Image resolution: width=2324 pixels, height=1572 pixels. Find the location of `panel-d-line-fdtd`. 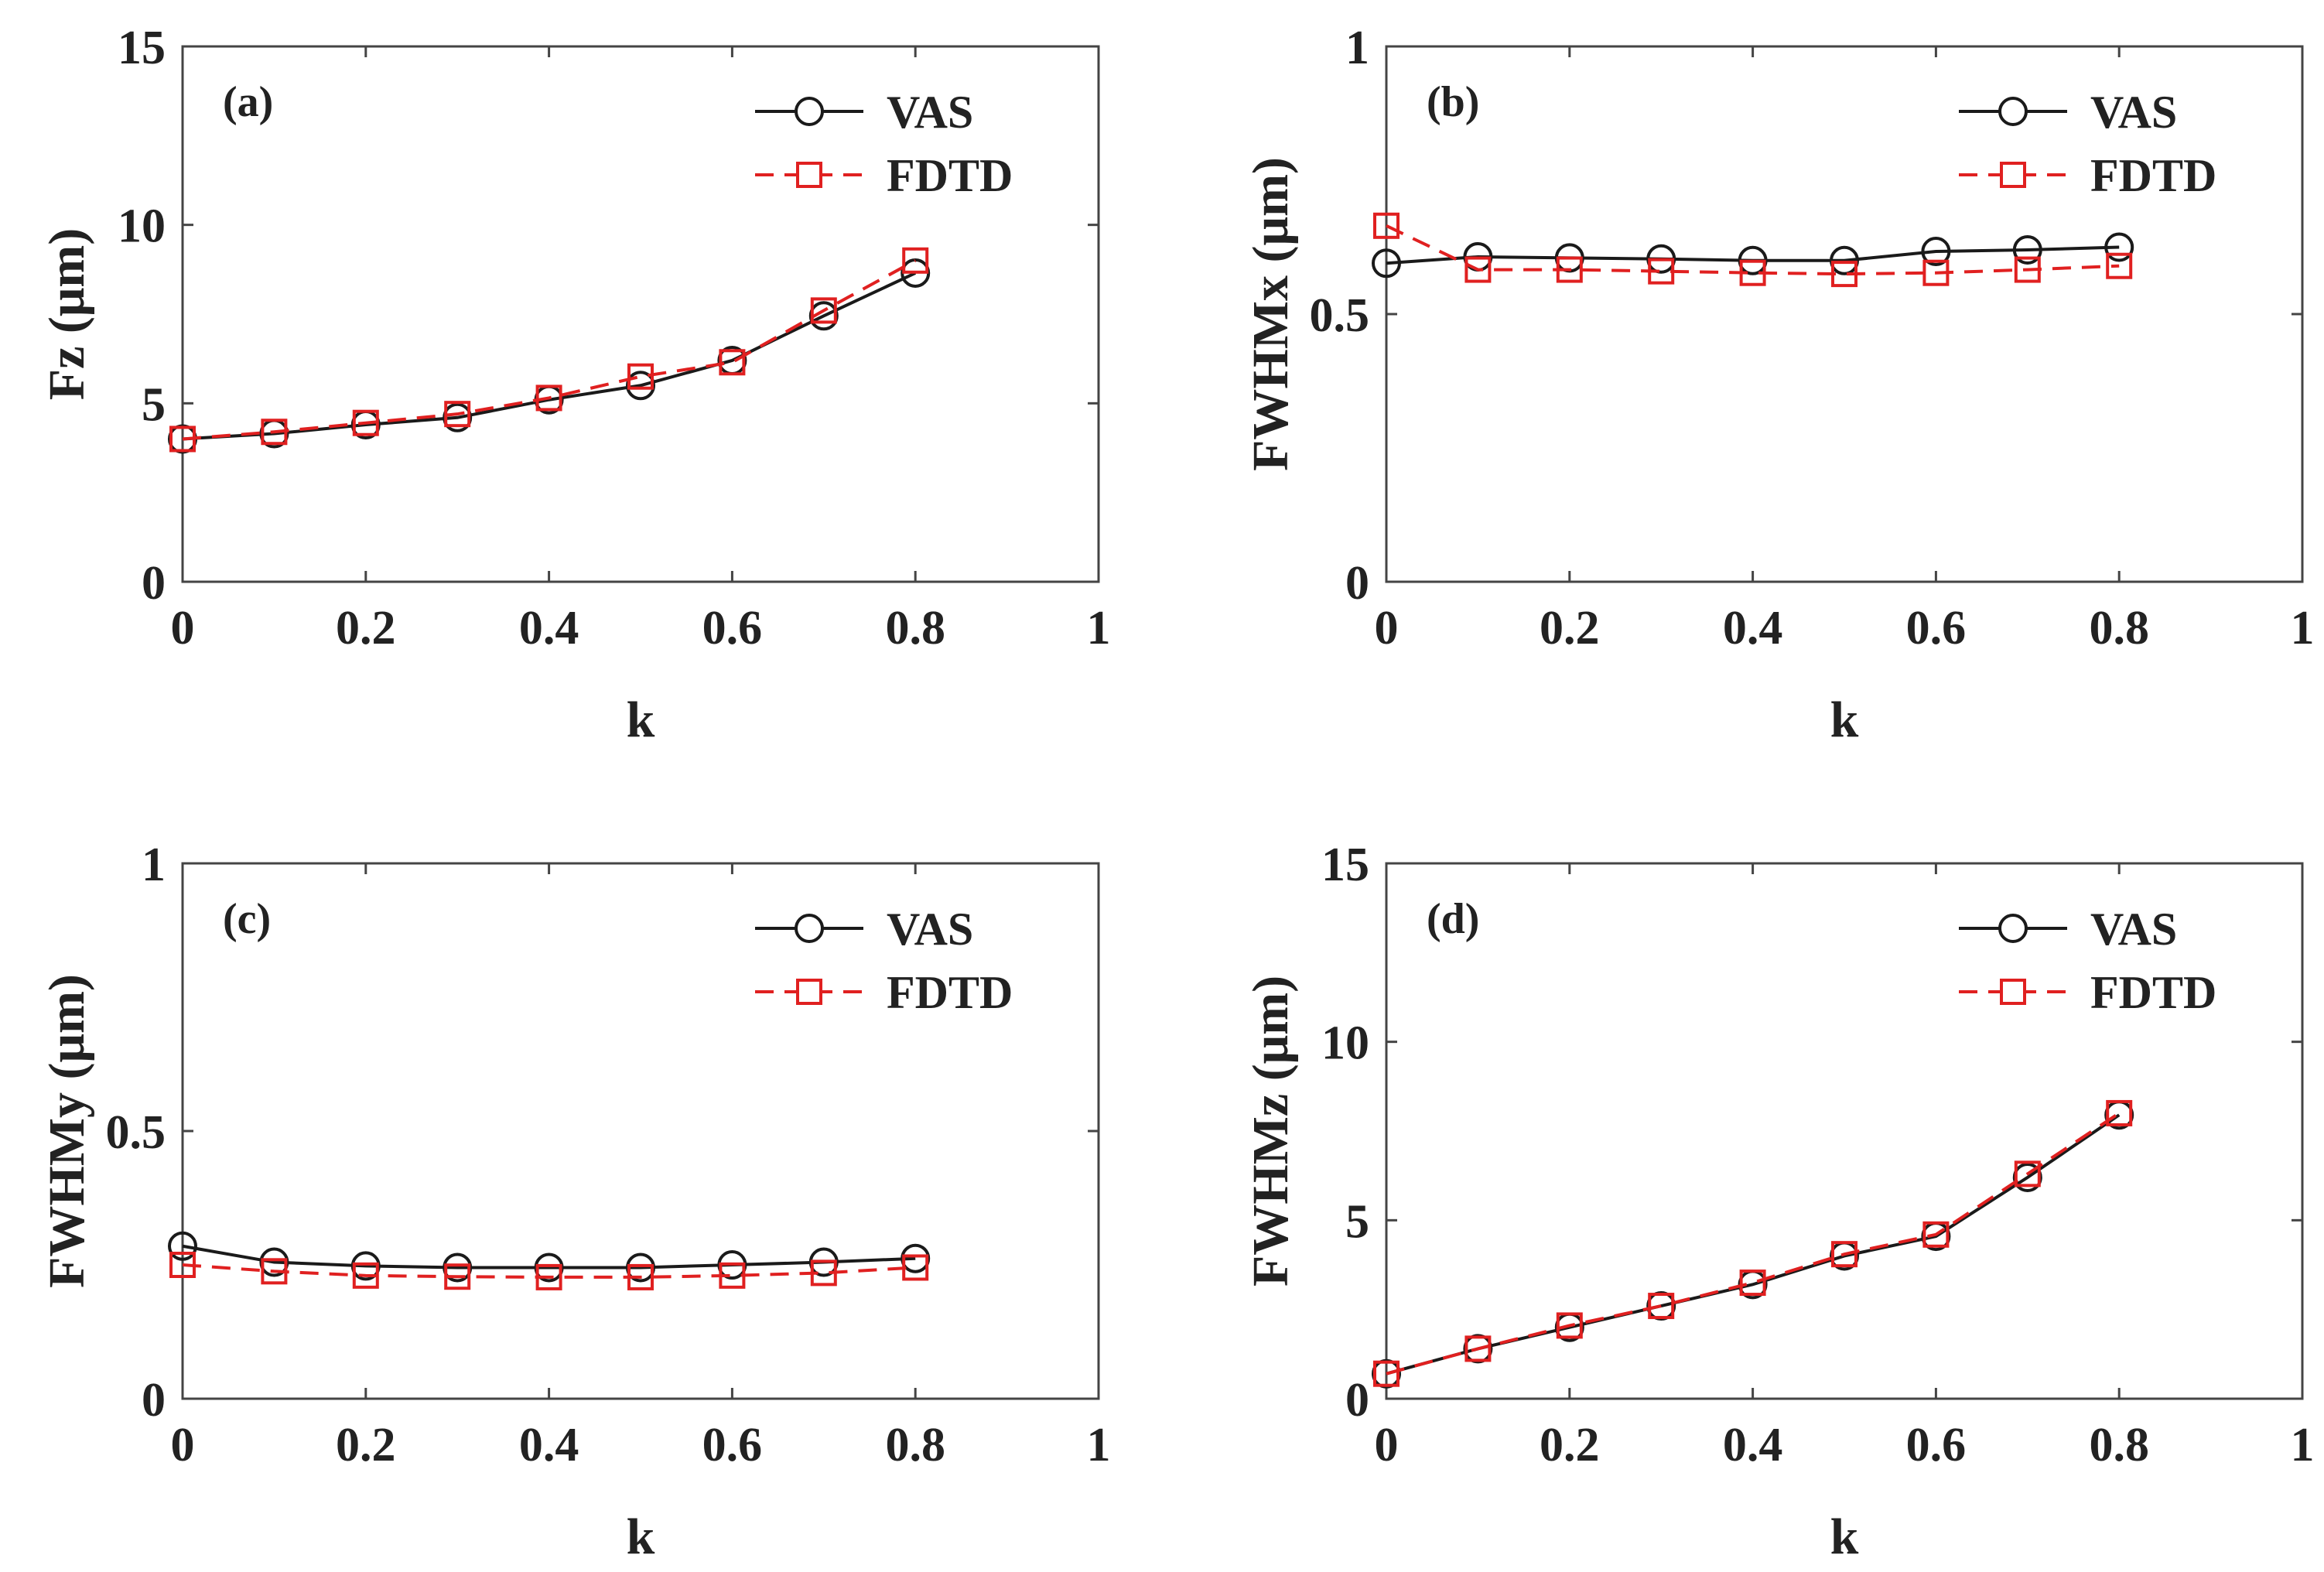

panel-d-line-fdtd is located at coordinates (1753, 1244).